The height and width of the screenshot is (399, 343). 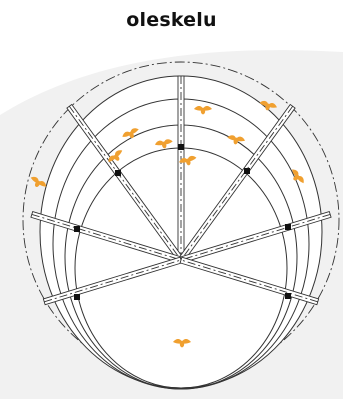 I want to click on joint-right-steep, so click(x=247, y=171).